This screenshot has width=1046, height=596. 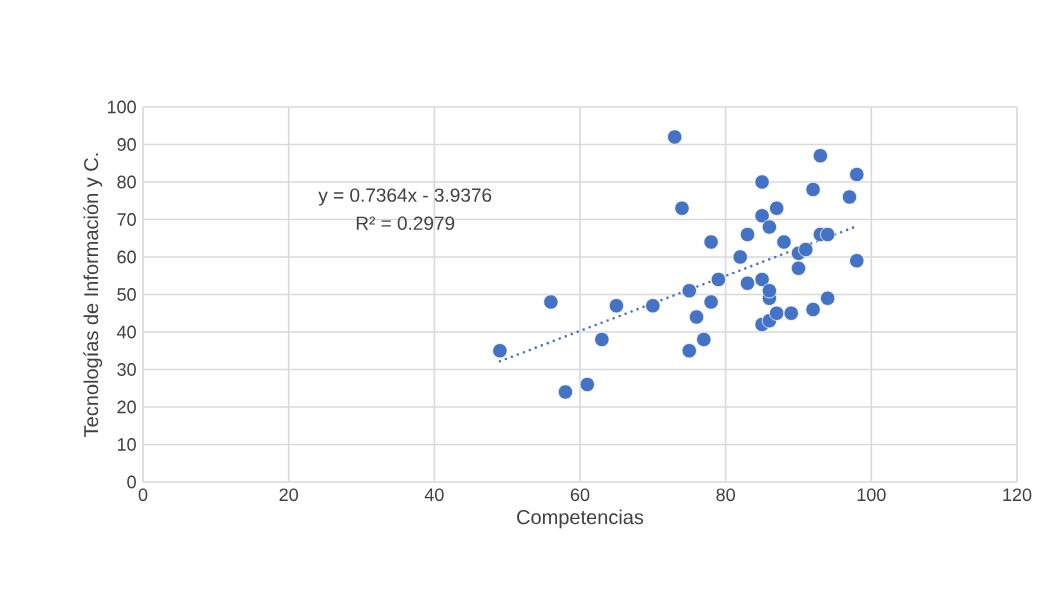 What do you see at coordinates (126, 144) in the screenshot?
I see `y-tick-label: 90` at bounding box center [126, 144].